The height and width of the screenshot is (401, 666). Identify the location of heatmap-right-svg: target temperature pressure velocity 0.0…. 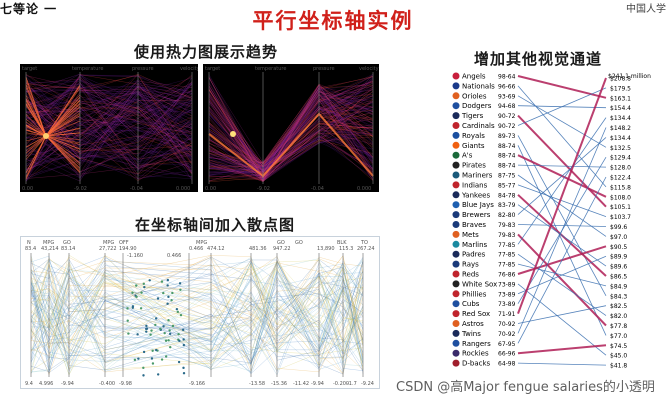
(292, 129).